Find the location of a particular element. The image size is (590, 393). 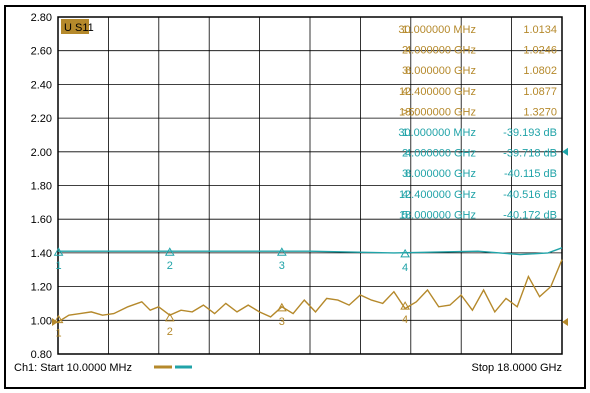

marker-num: 5: is located at coordinates (406, 215).